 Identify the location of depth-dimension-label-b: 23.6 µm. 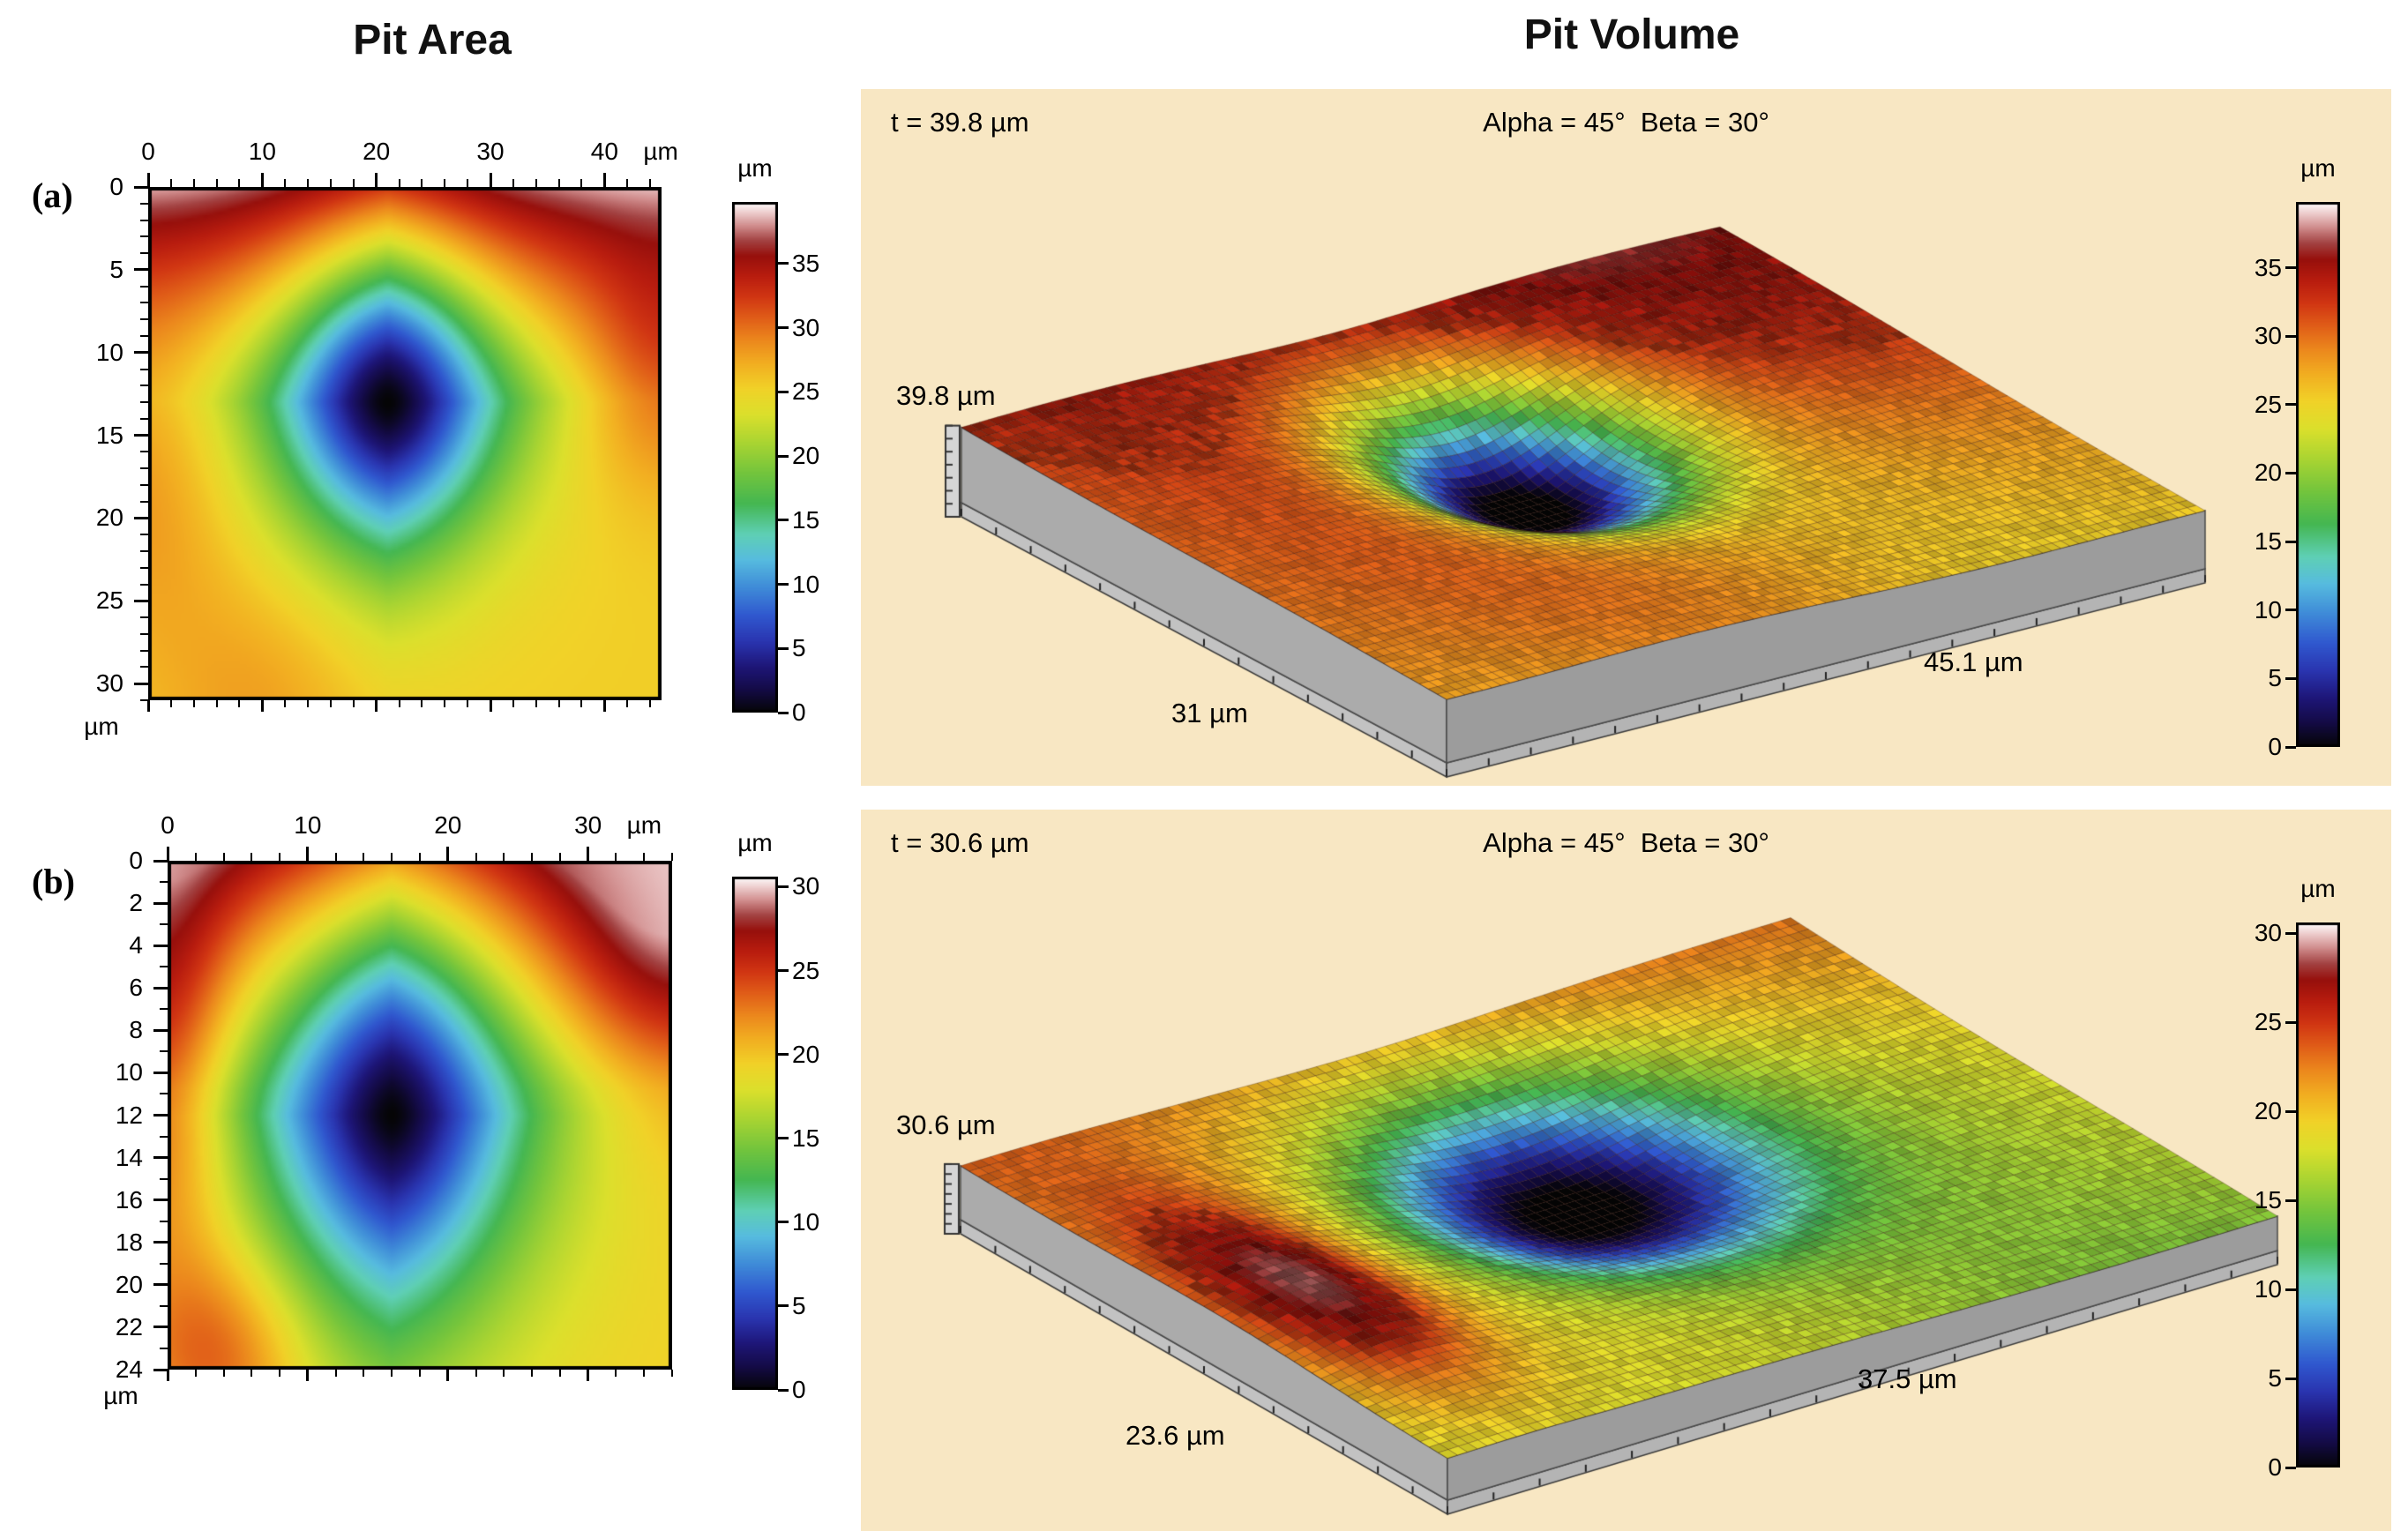
(1175, 1436).